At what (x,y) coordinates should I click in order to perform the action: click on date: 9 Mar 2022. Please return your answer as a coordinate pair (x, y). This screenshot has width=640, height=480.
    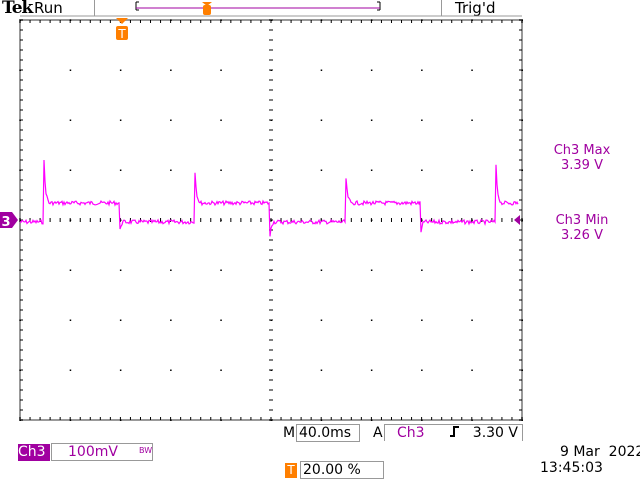
    Looking at the image, I should click on (600, 452).